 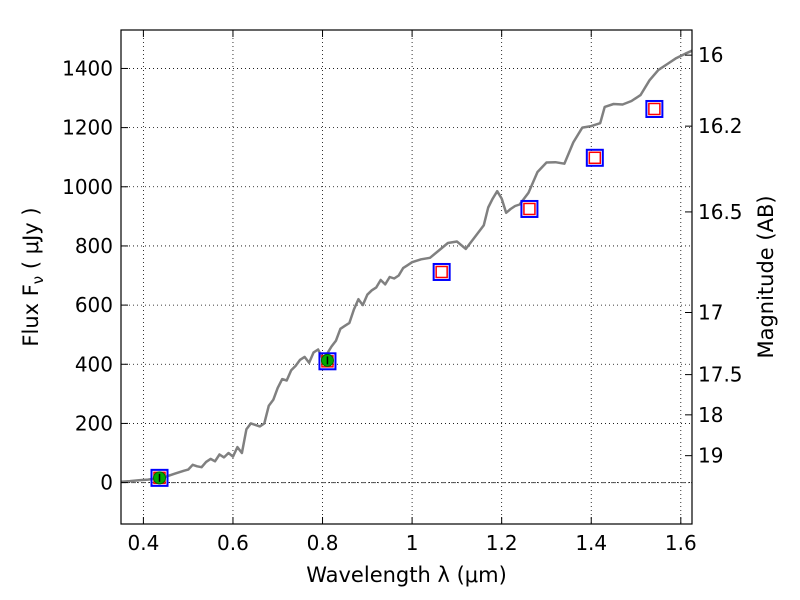 What do you see at coordinates (502, 543) in the screenshot?
I see `x-tick-label: 1.2` at bounding box center [502, 543].